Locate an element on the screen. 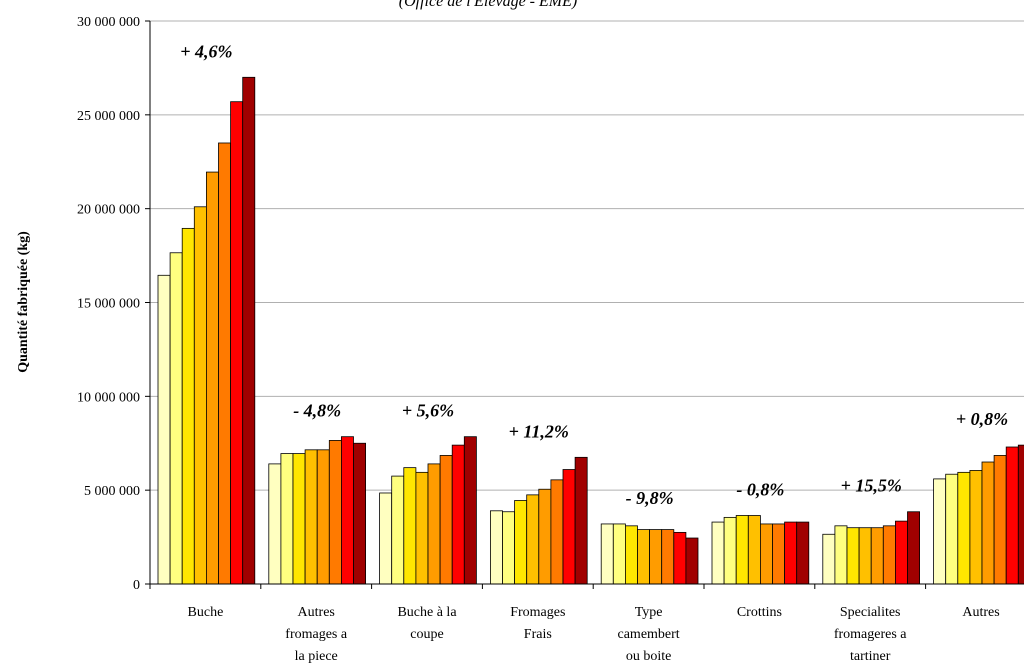 The width and height of the screenshot is (1024, 672). y-tick-label: 15 000 000 is located at coordinates (108, 304).